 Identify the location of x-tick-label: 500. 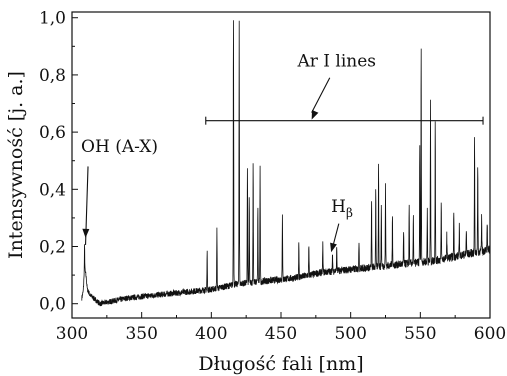
(350, 334).